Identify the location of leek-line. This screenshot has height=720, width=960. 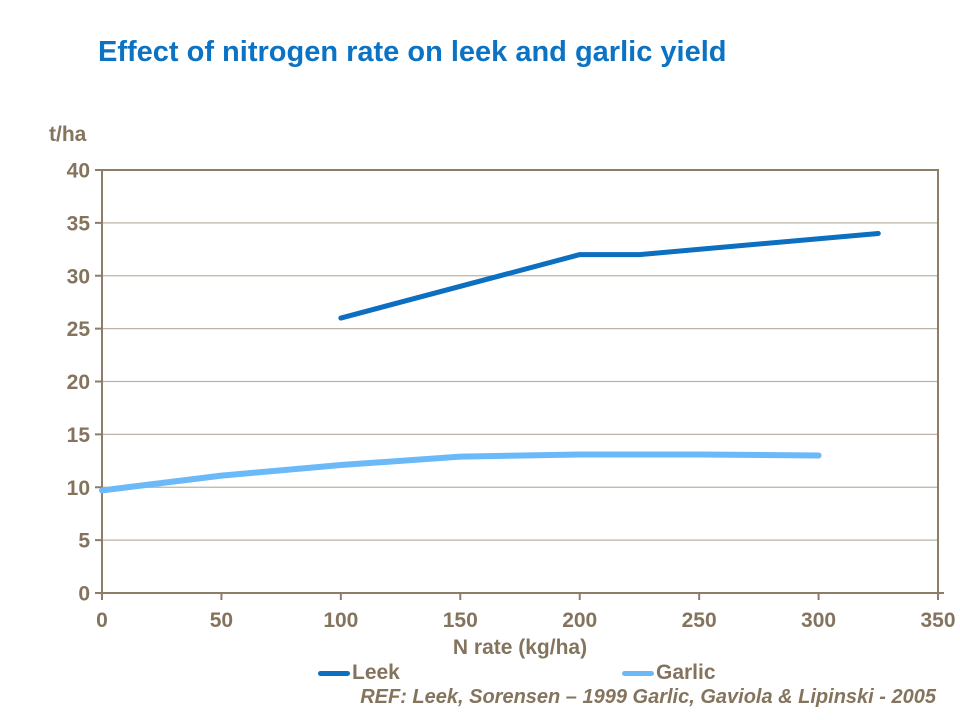
(609, 275).